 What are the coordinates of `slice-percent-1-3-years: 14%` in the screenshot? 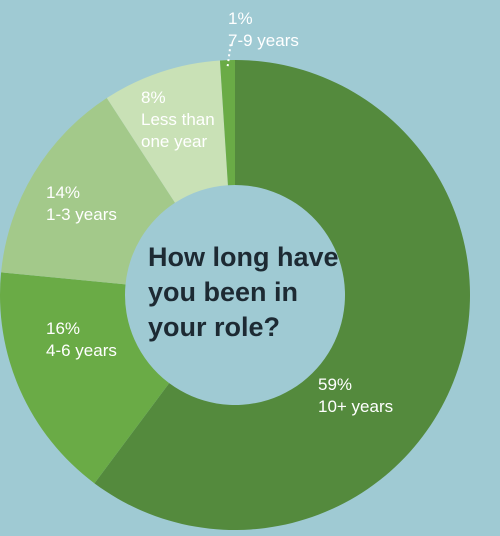 It's located at (63, 192).